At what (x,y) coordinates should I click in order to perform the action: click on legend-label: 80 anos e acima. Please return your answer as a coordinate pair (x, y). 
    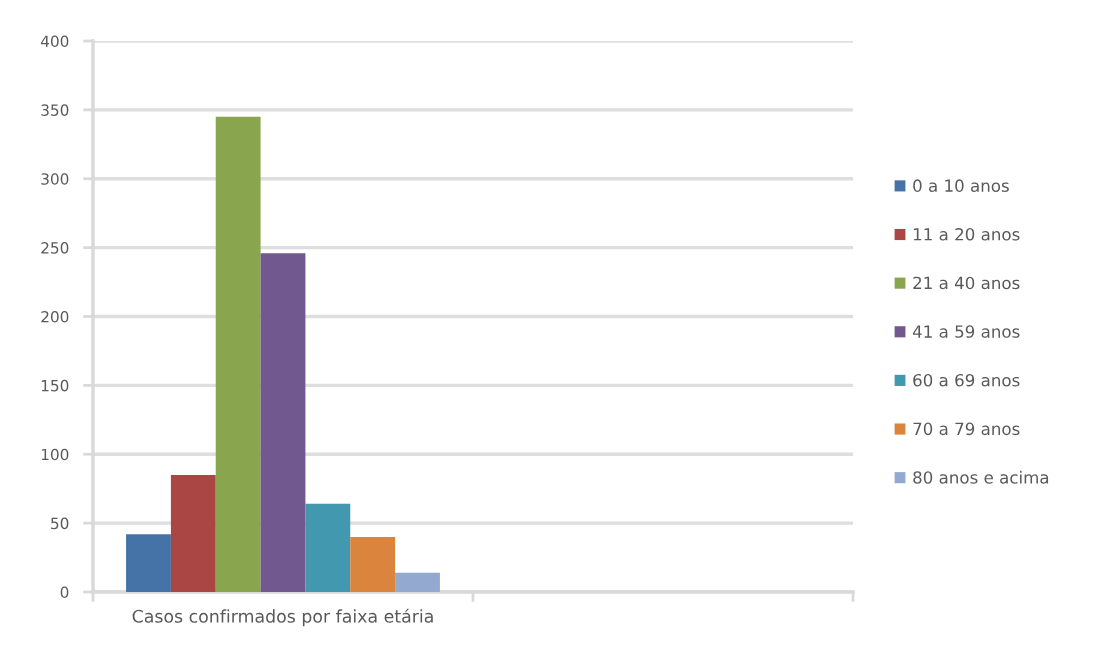
    Looking at the image, I should click on (981, 477).